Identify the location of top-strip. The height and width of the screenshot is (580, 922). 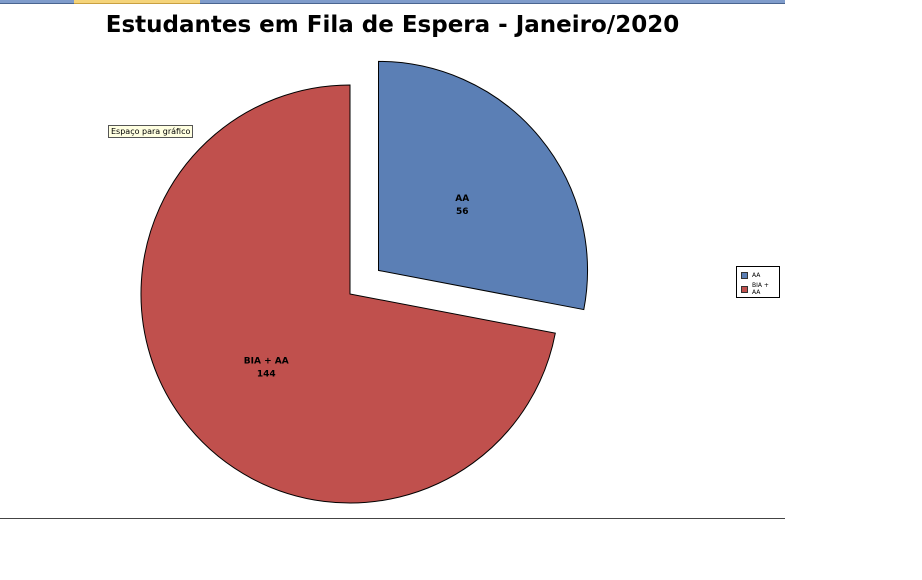
(392, 2).